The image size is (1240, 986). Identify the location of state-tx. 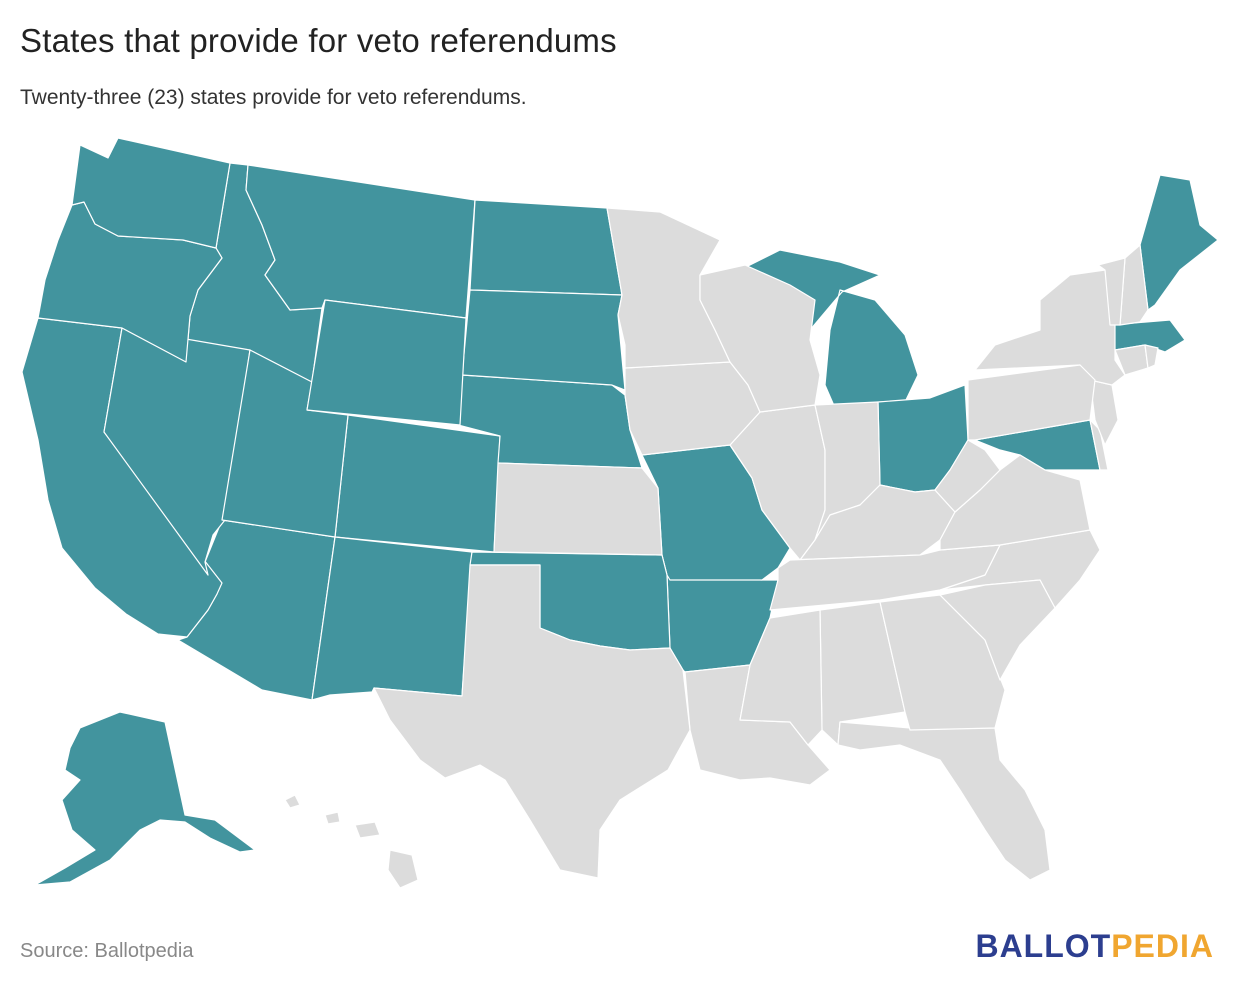
(532, 721).